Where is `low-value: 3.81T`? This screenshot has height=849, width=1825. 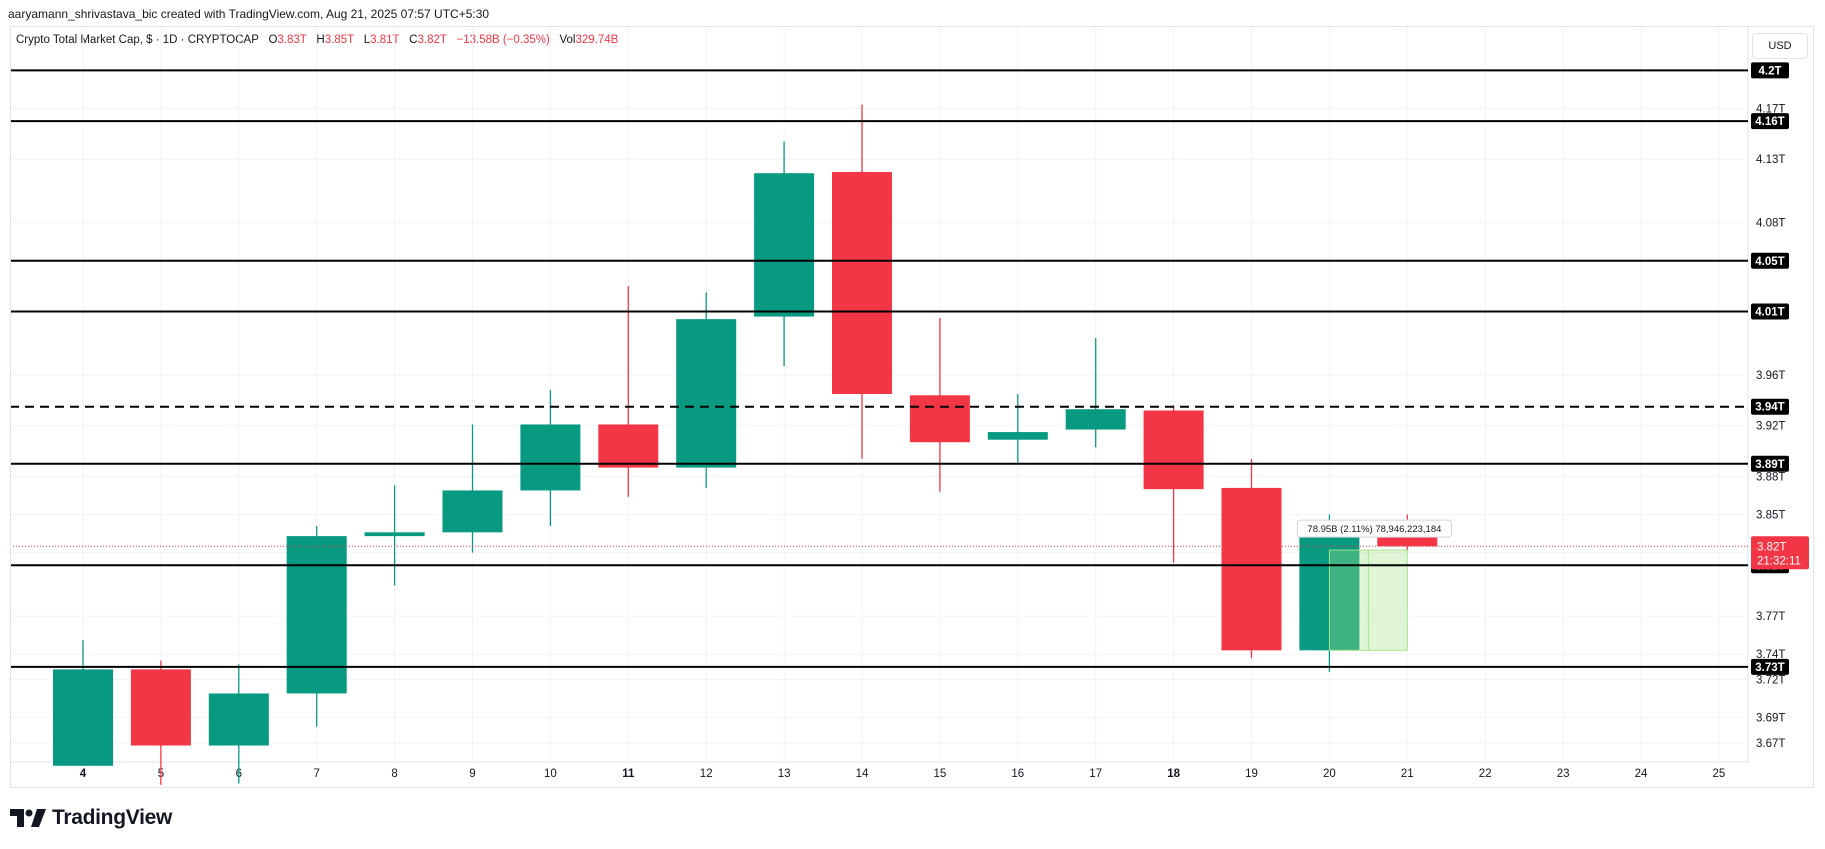 low-value: 3.81T is located at coordinates (385, 40).